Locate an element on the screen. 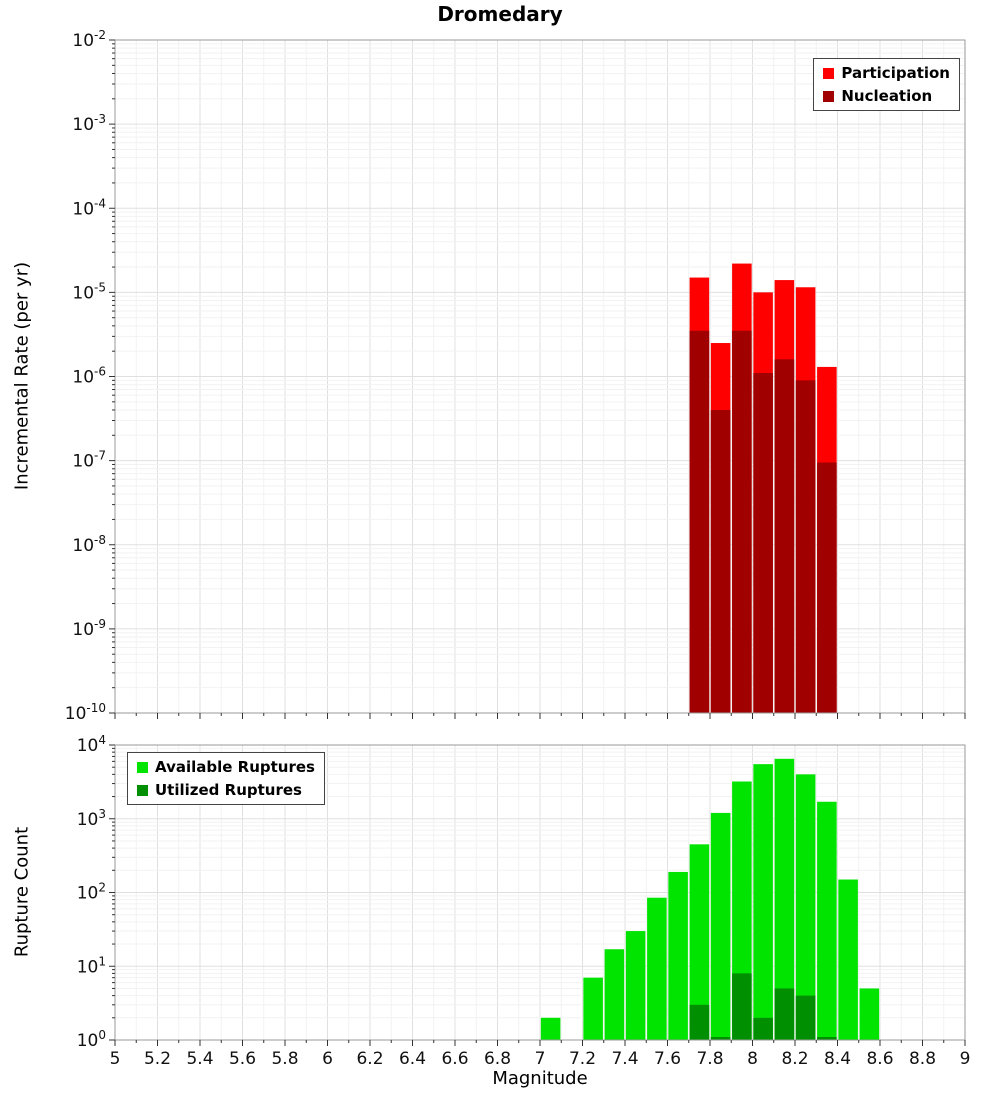 This screenshot has height=1100, width=1000. y-tick-label: 10⁴ is located at coordinates (91, 744).